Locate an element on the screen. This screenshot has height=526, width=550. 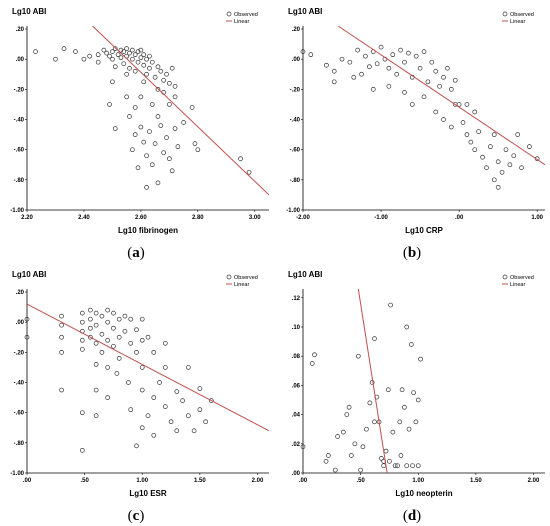
legend-marker-observed is located at coordinates (505, 277).